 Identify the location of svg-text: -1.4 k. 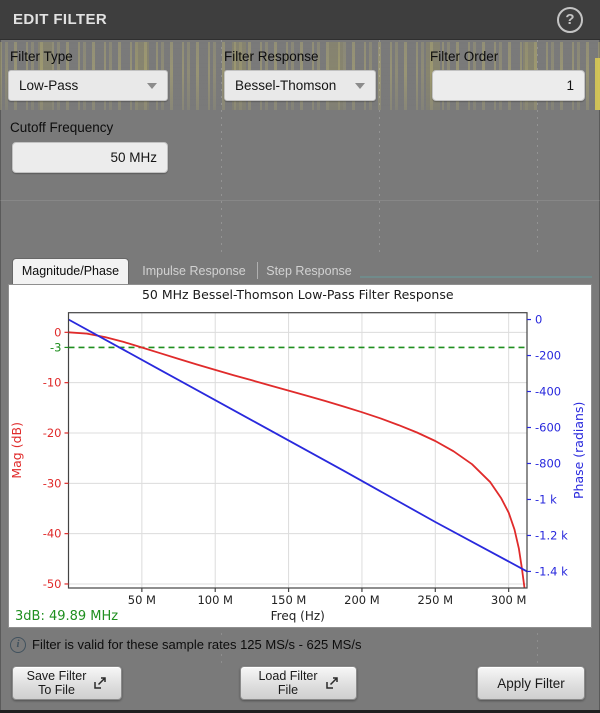
(551, 571).